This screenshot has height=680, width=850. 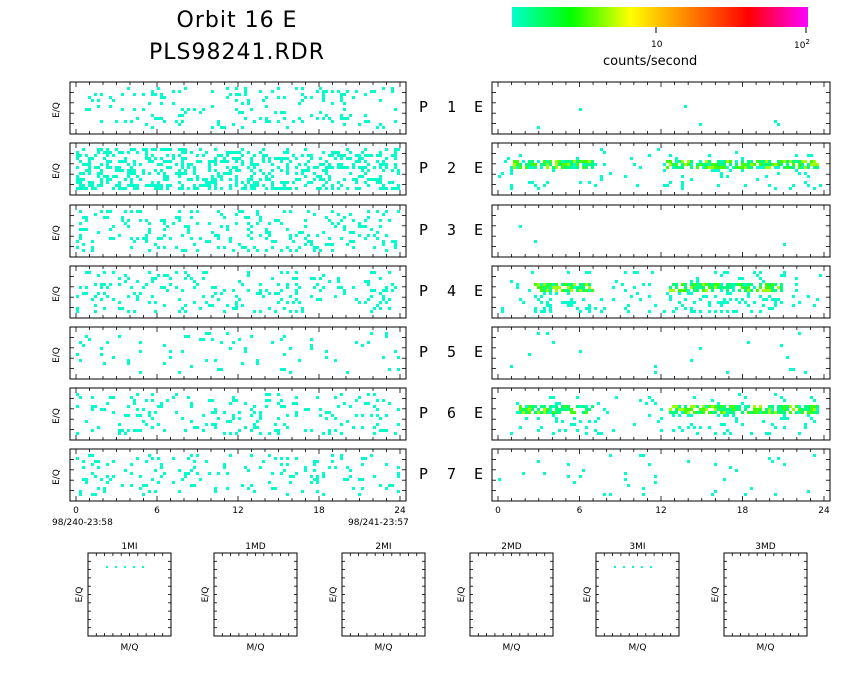 What do you see at coordinates (498, 511) in the screenshot?
I see `right-x-tick-label: 0` at bounding box center [498, 511].